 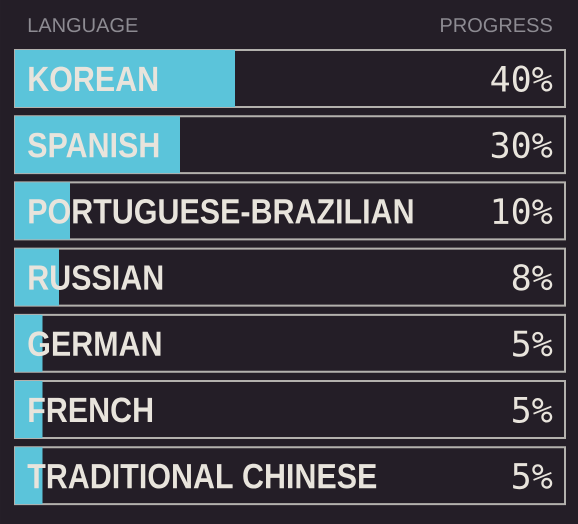 I want to click on data-label: 8%, so click(x=532, y=277).